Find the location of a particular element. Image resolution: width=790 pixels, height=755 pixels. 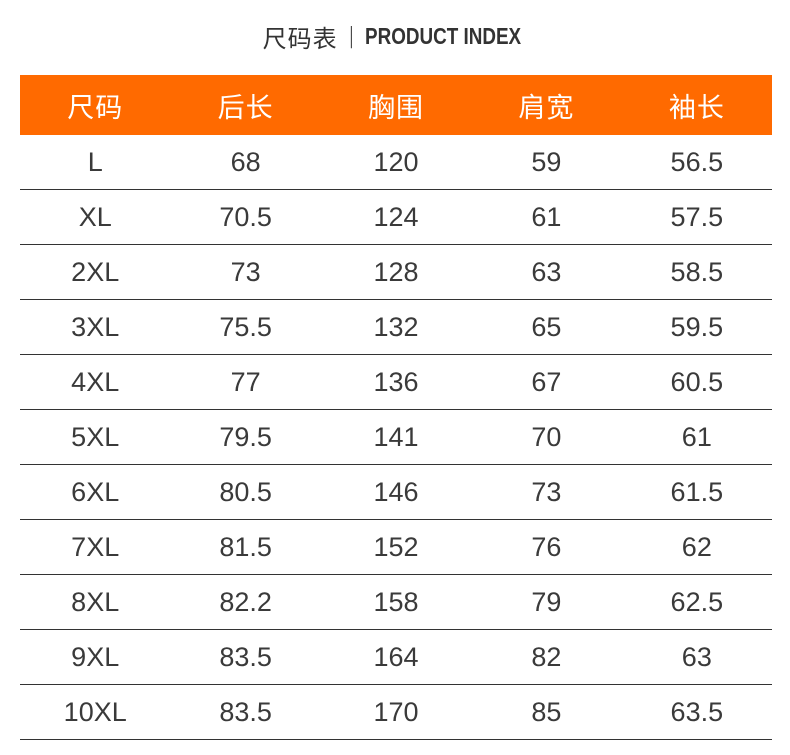

cell-size: 9XL is located at coordinates (95, 656).